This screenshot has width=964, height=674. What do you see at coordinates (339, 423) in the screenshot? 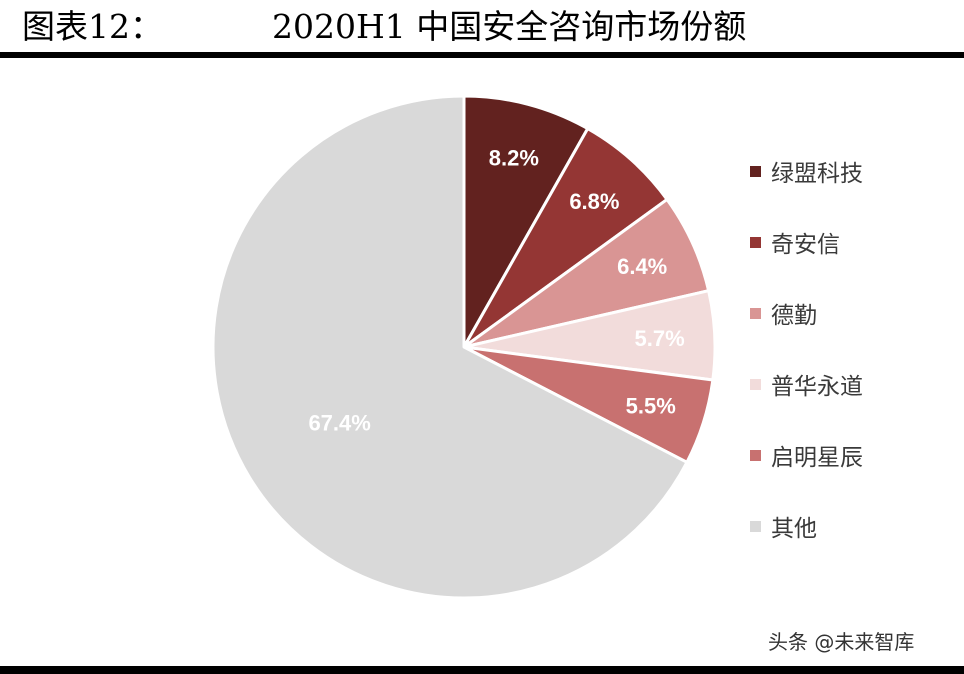
I see `slice-value-label: 67.4%` at bounding box center [339, 423].